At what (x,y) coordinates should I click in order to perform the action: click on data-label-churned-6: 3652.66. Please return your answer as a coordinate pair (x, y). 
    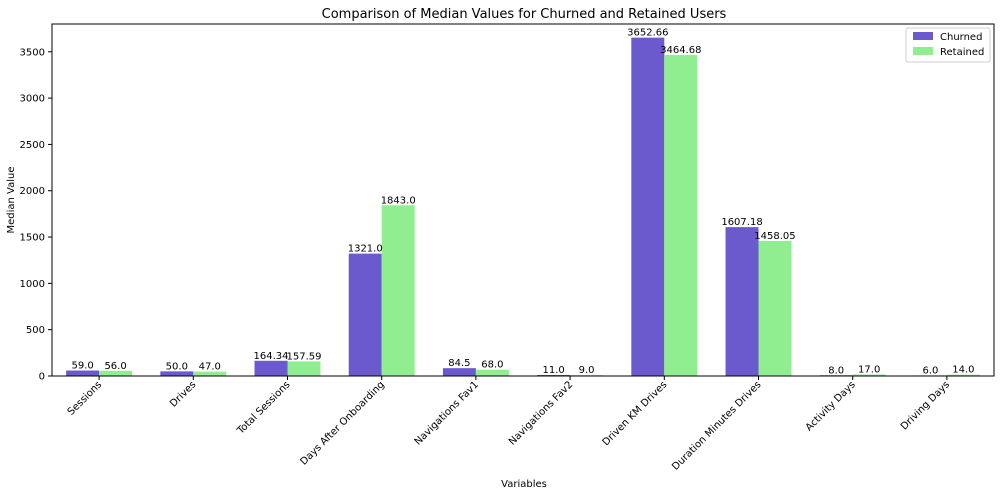
    Looking at the image, I should click on (647, 33).